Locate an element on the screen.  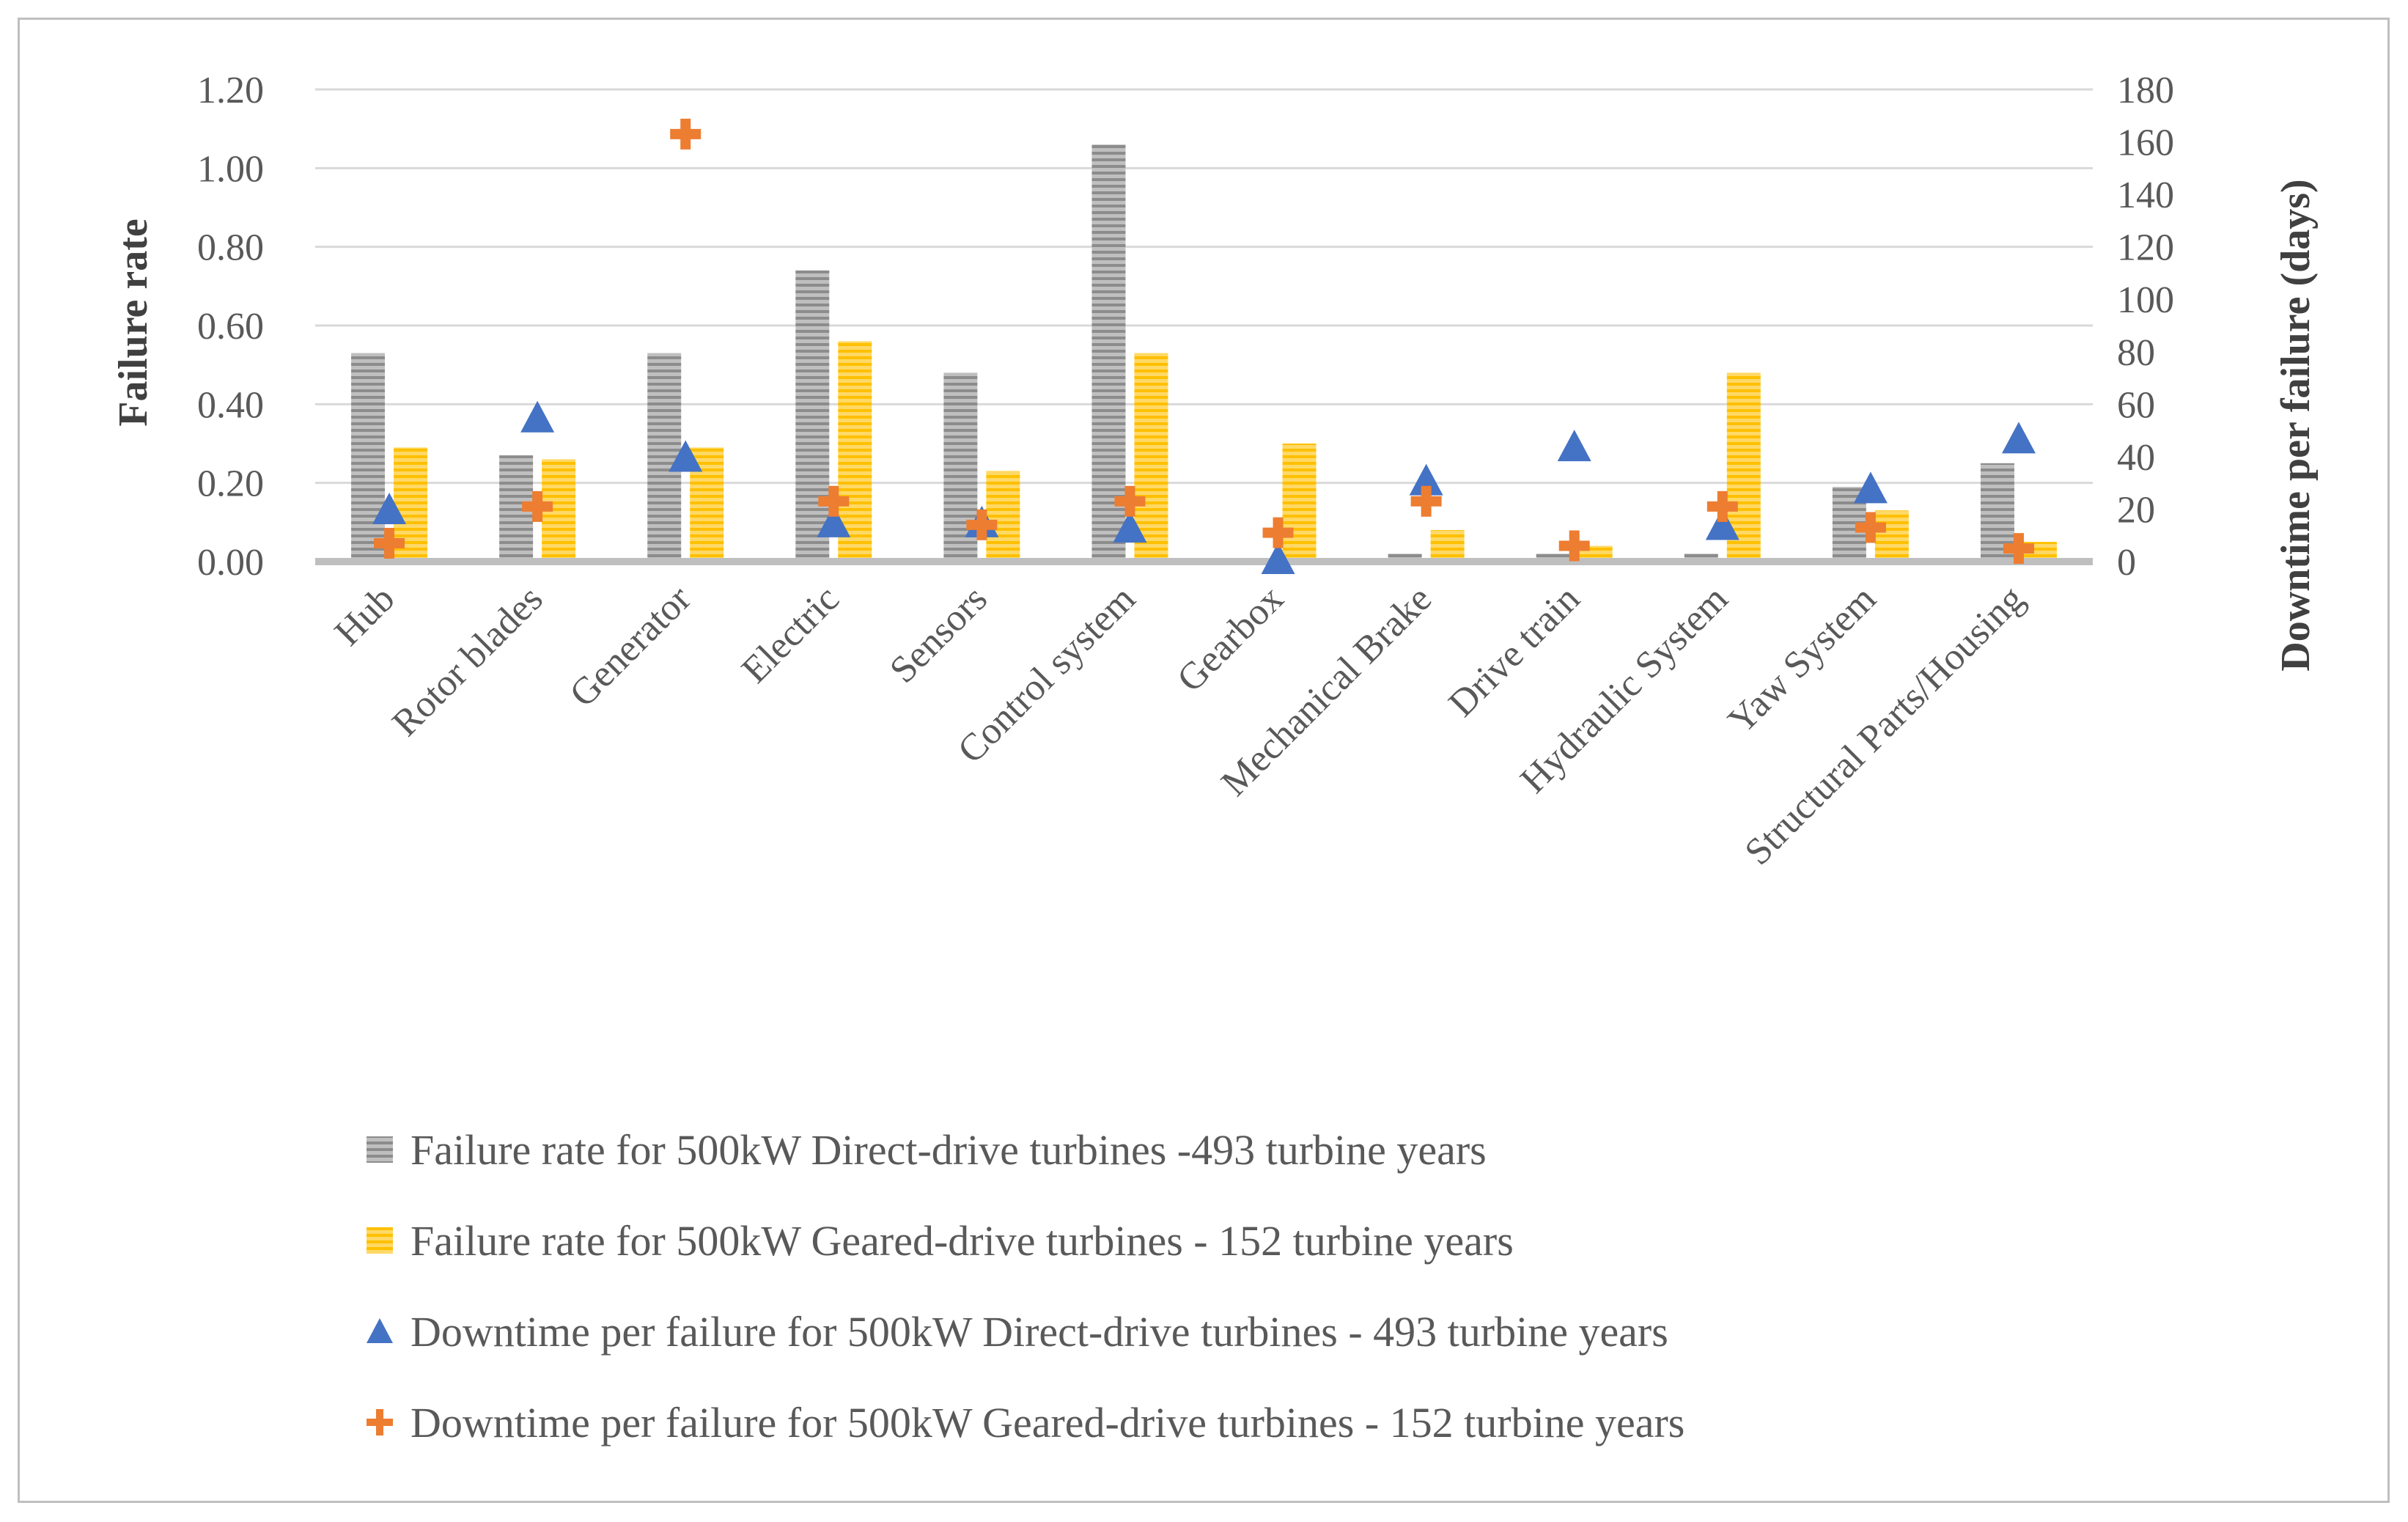
right-tick-label: 180 is located at coordinates (2146, 90).